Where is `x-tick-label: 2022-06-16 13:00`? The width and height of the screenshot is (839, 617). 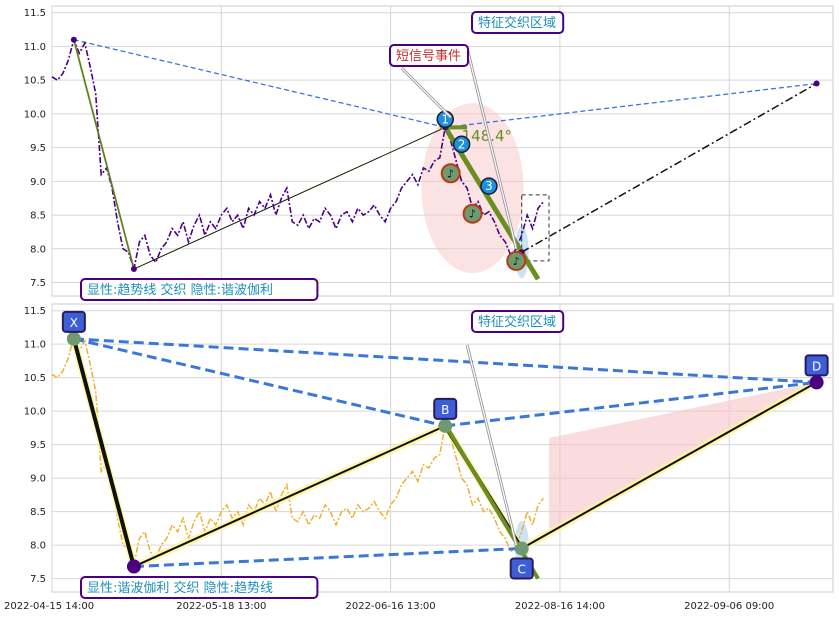 x-tick-label: 2022-06-16 13:00 is located at coordinates (391, 606).